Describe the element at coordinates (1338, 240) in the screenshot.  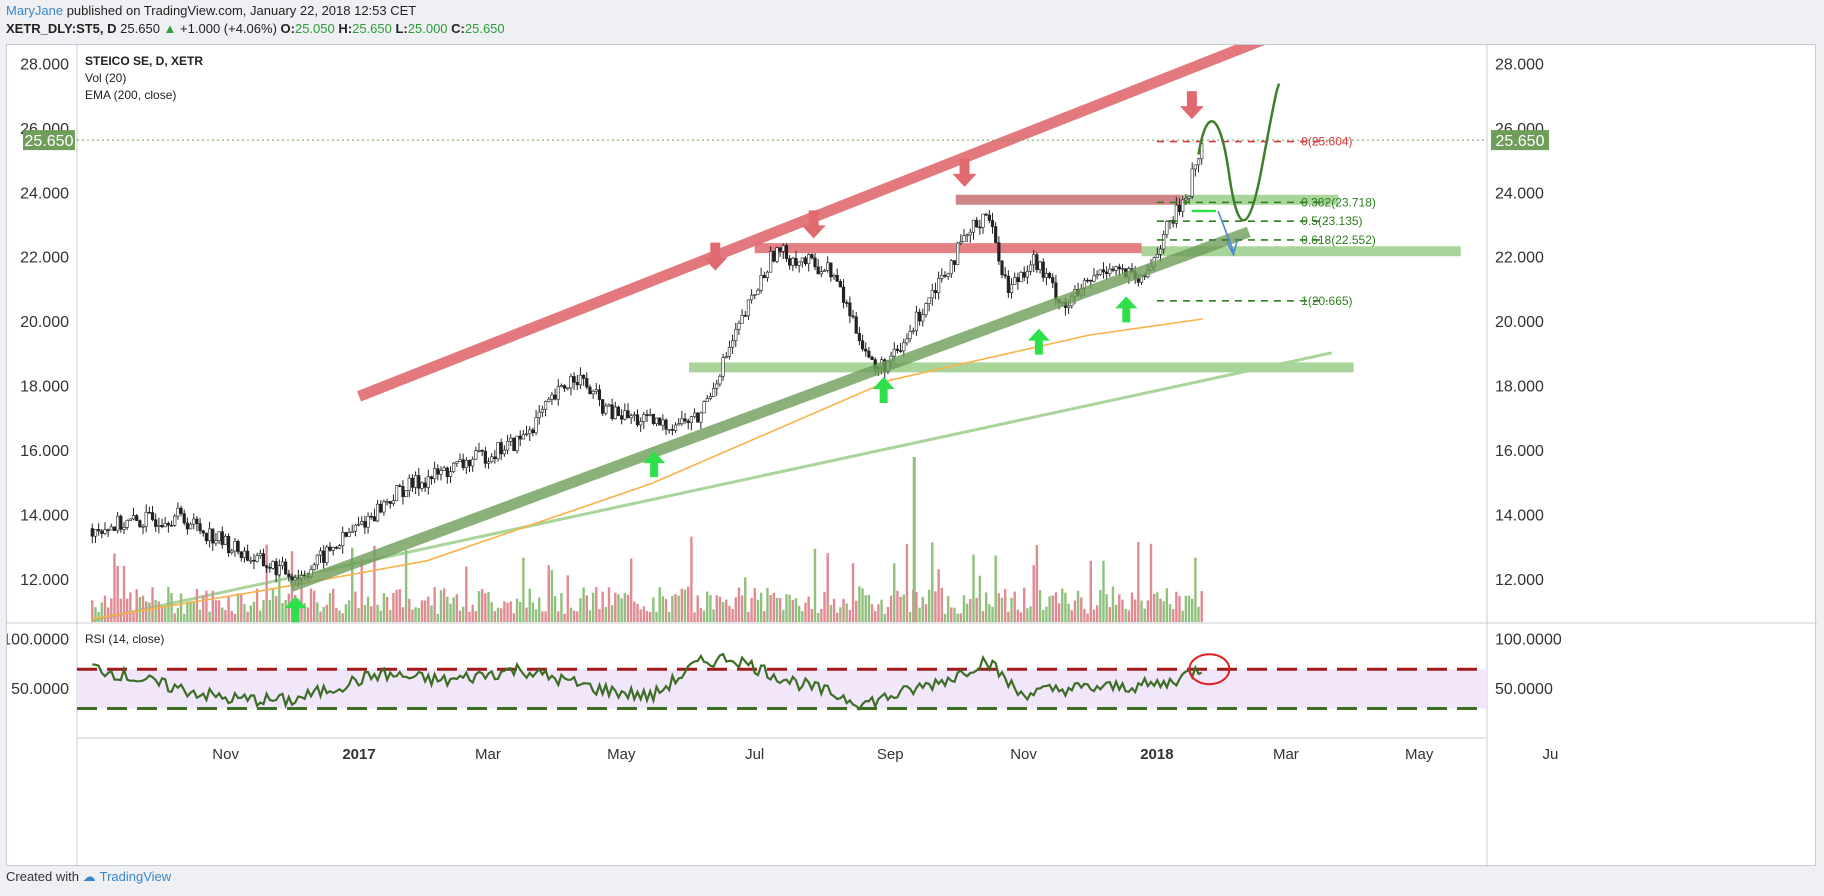
I see `fib-level-label: 0.618(22.552)` at that location.